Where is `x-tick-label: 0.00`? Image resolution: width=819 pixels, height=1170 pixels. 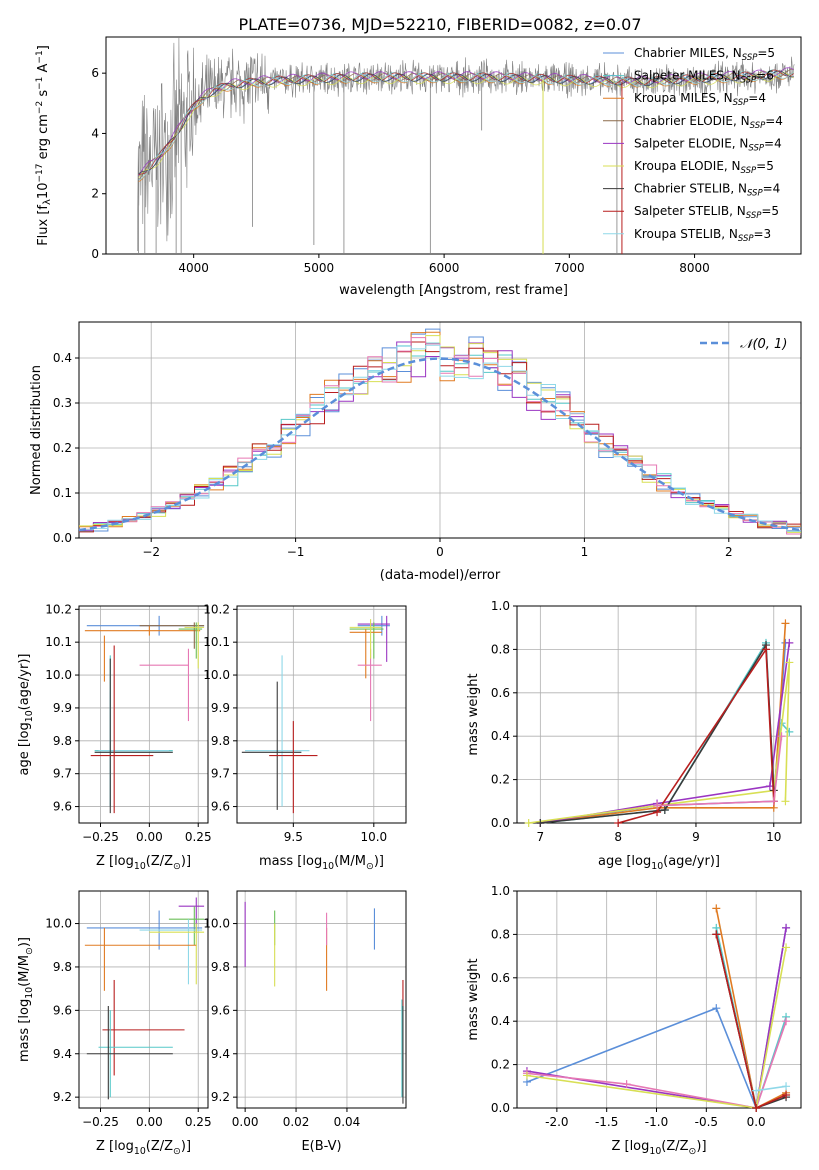
x-tick-label: 0.00 is located at coordinates (149, 837).